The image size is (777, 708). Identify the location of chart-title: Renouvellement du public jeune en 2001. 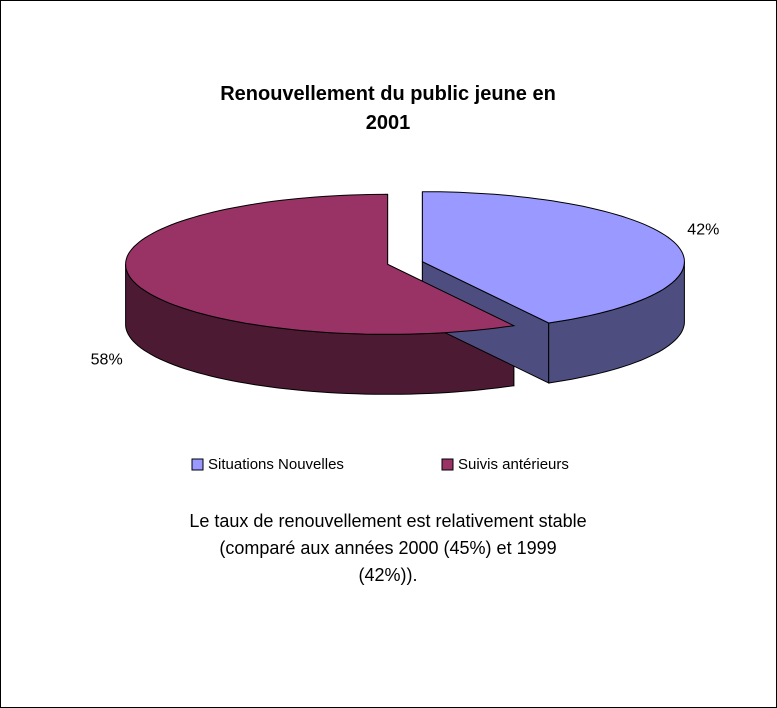
(388, 108).